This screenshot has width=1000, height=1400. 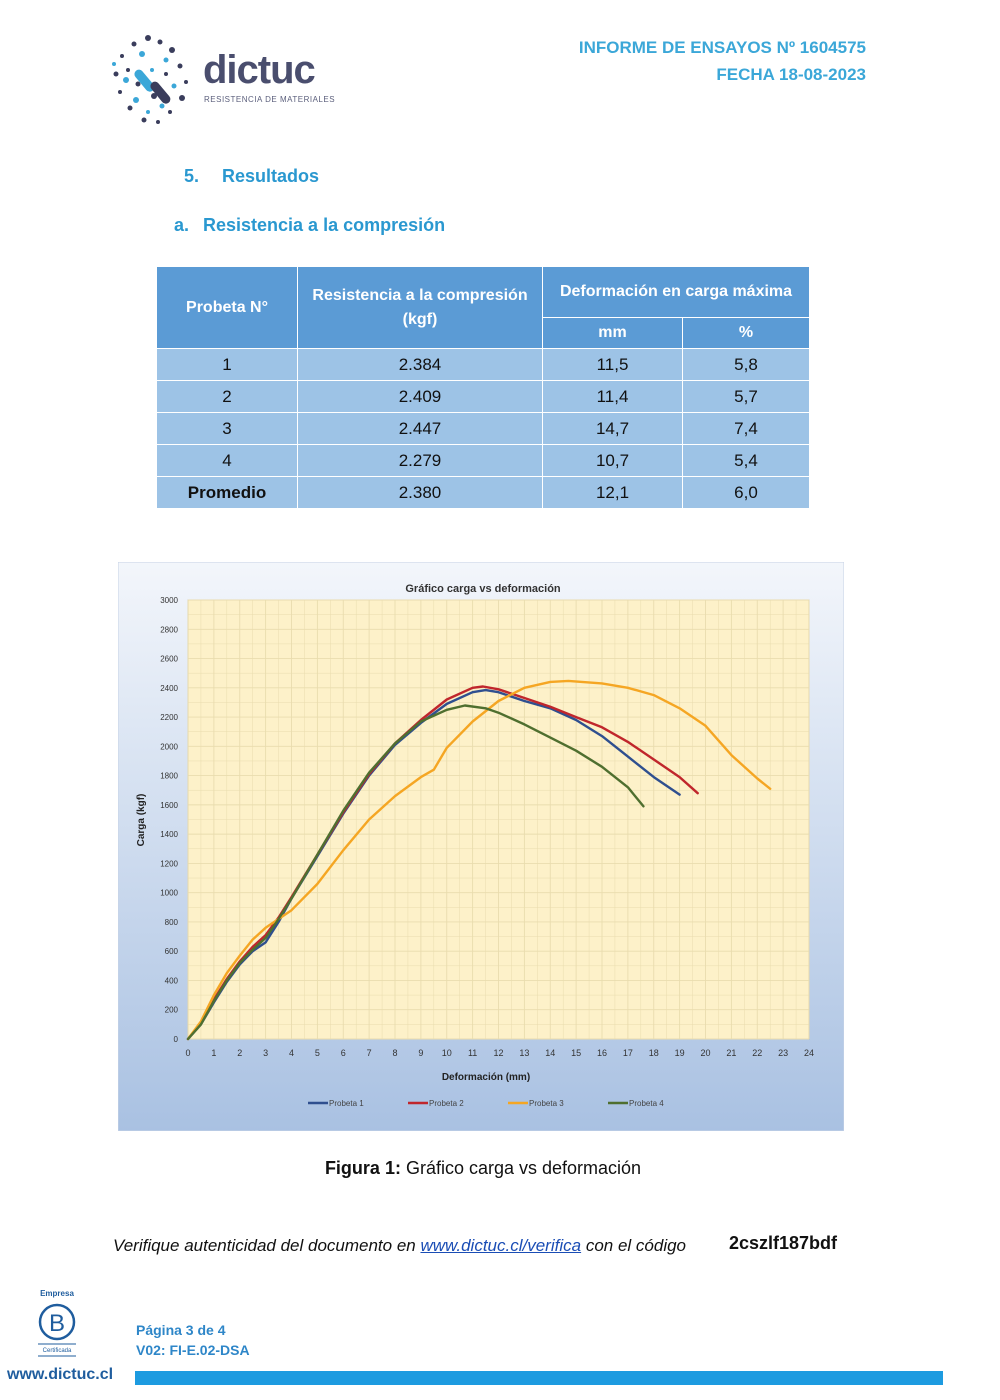 What do you see at coordinates (227, 460) in the screenshot?
I see `cell-probeta: 4` at bounding box center [227, 460].